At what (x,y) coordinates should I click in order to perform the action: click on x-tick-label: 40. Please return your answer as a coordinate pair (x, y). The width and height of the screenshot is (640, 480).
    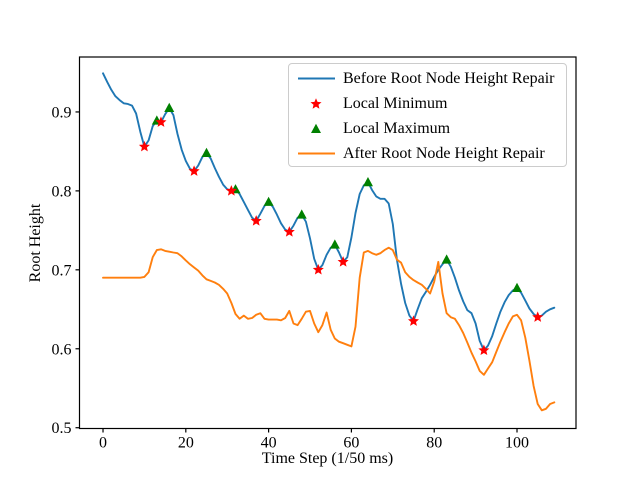
    Looking at the image, I should click on (269, 443).